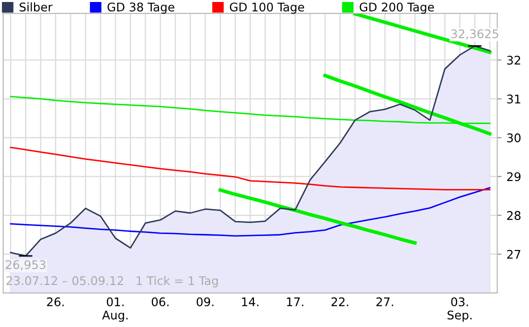 The width and height of the screenshot is (529, 327). Describe the element at coordinates (513, 99) in the screenshot. I see `y-tick-label: 31` at that location.